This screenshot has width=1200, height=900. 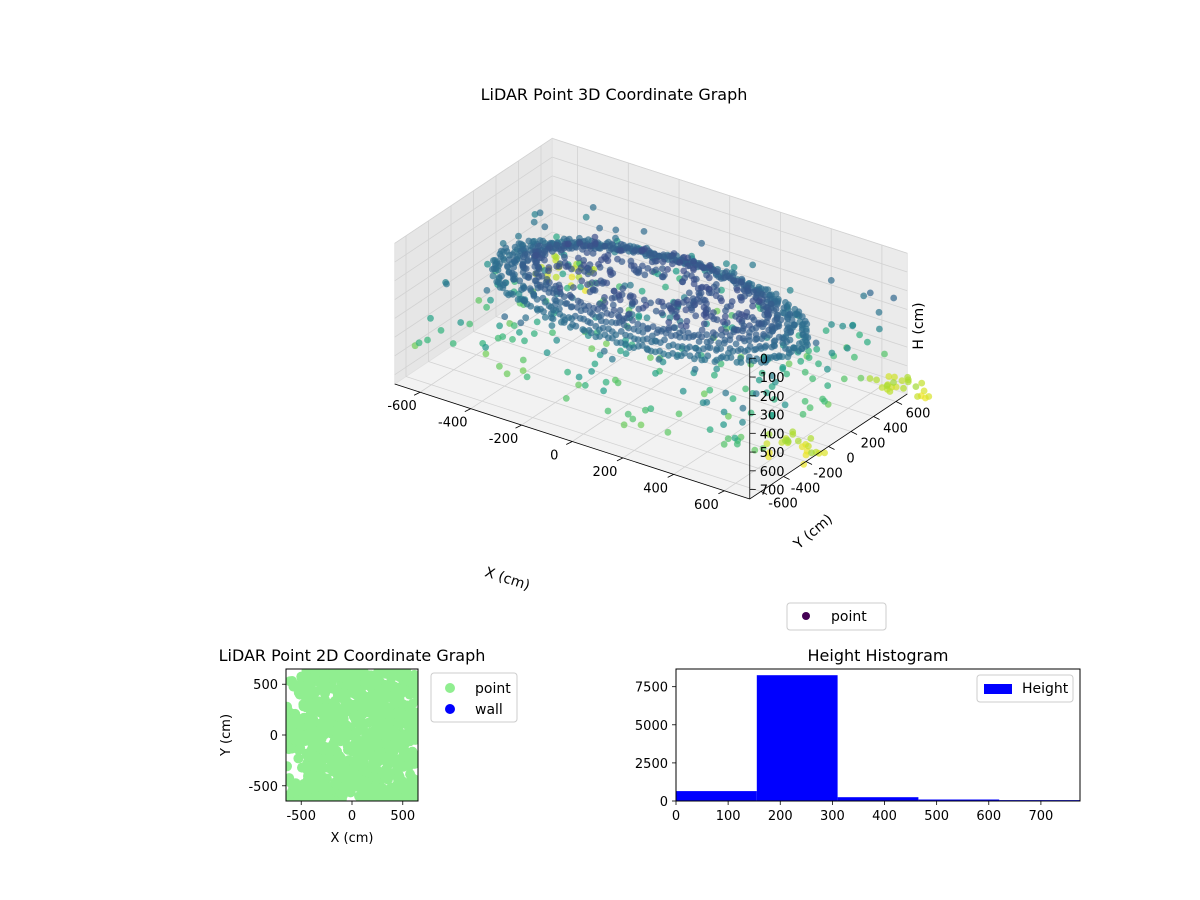 What do you see at coordinates (783, 503) in the screenshot?
I see `y-tick-label: -600` at bounding box center [783, 503].